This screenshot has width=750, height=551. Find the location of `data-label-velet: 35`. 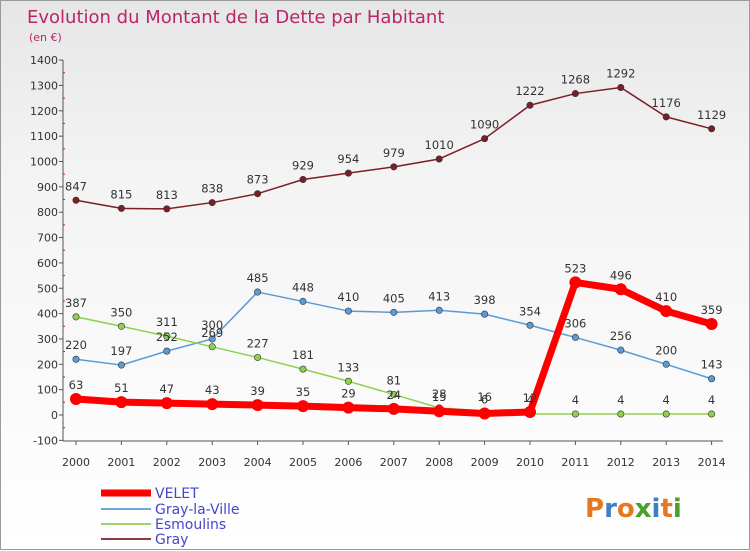

data-label-velet: 35 is located at coordinates (303, 392).